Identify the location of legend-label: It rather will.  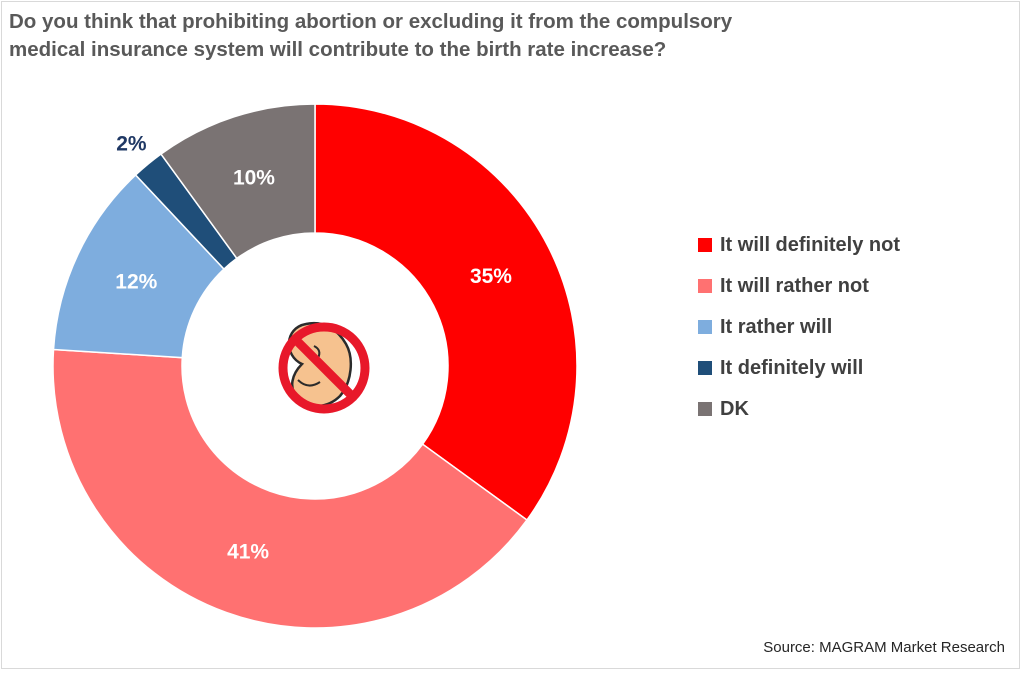
(776, 326).